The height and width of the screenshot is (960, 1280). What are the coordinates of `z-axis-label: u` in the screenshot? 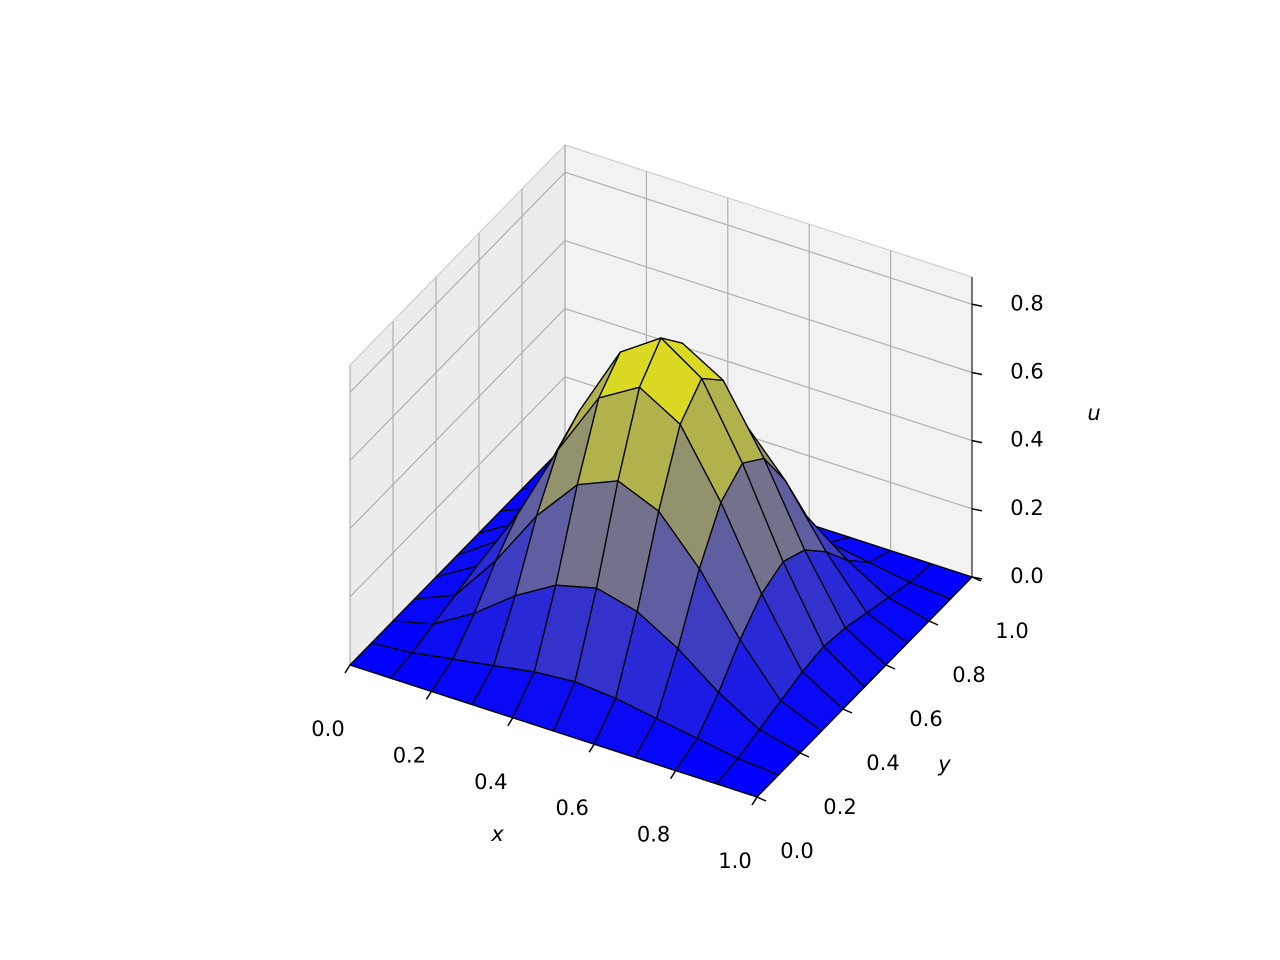 It's located at (1093, 413).